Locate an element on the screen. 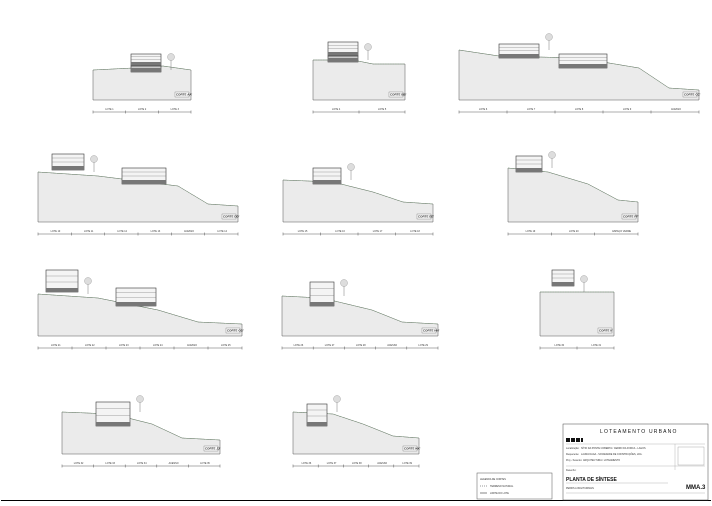  lot-label: LOTE 12 is located at coordinates (122, 231).